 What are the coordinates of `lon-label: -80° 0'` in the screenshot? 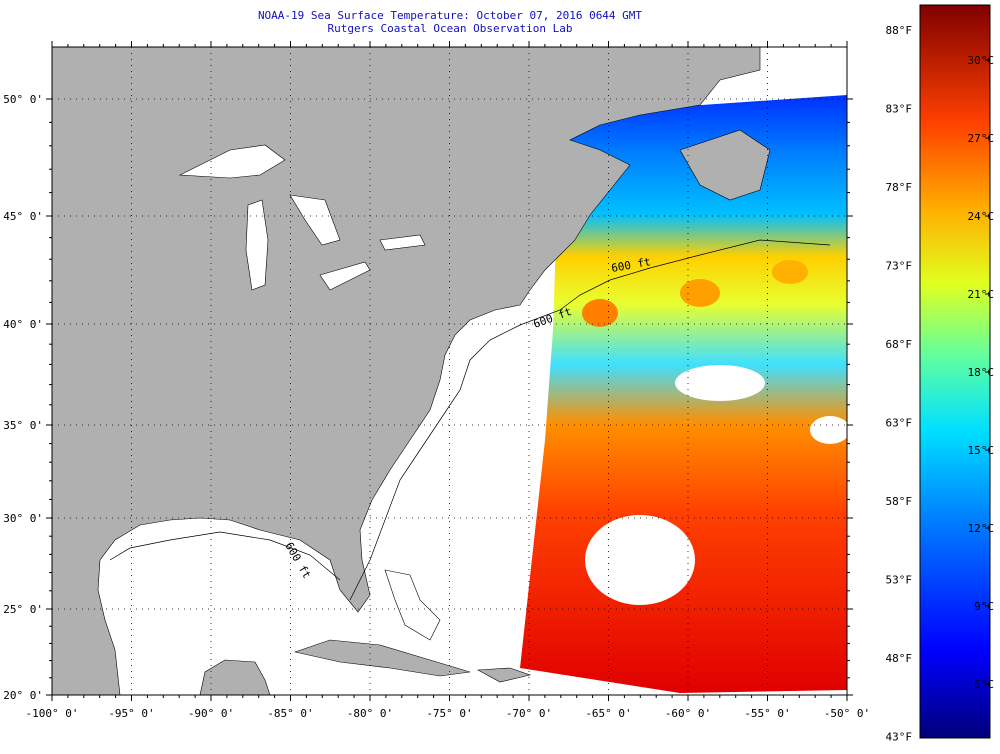 It's located at (370, 713).